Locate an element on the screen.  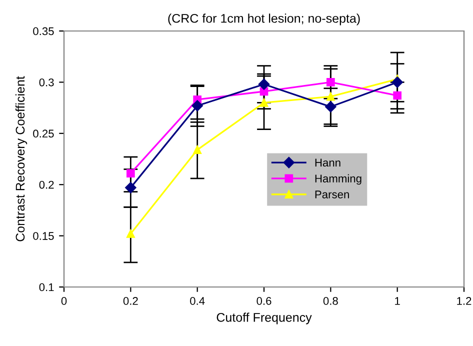
y-tick-label: 0.1 is located at coordinates (46, 287).